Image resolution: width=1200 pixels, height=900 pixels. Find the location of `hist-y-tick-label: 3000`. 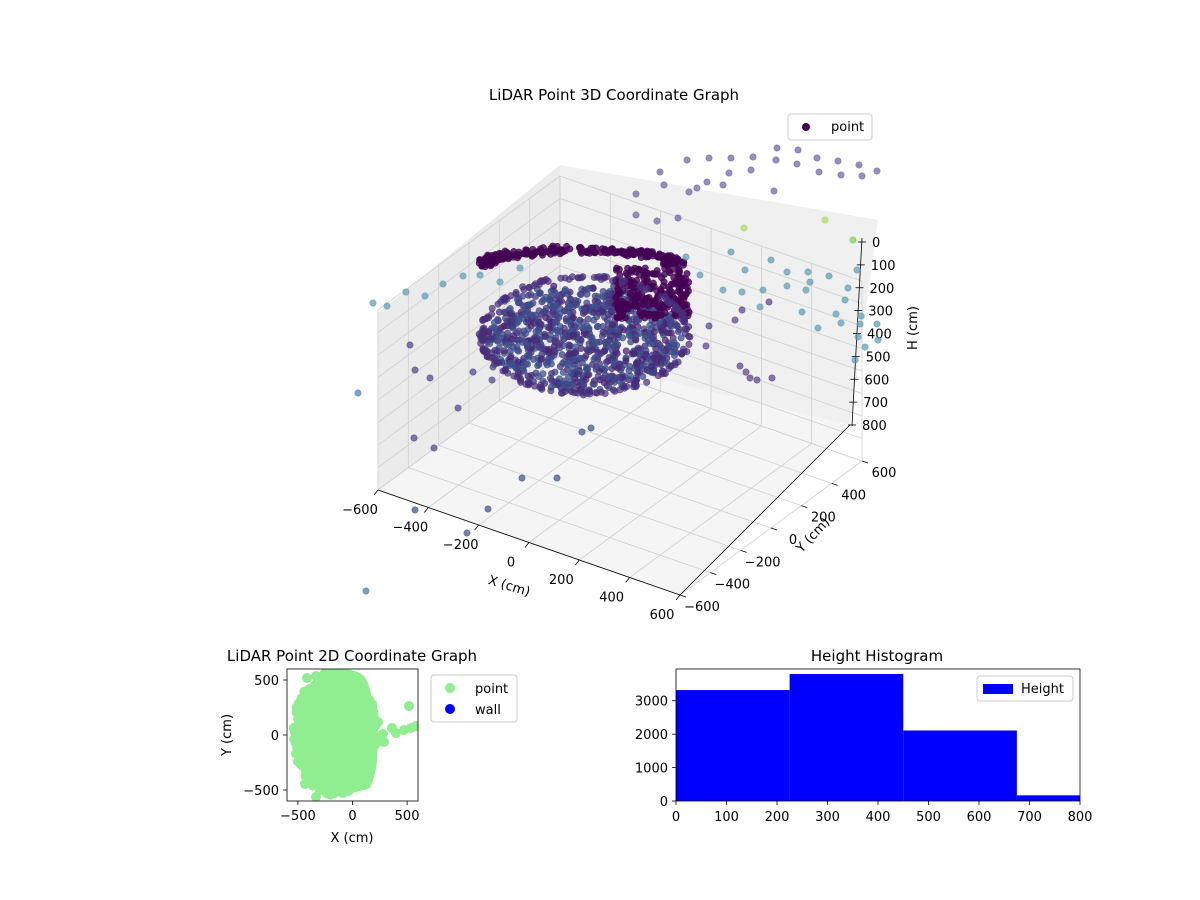

hist-y-tick-label: 3000 is located at coordinates (651, 702).